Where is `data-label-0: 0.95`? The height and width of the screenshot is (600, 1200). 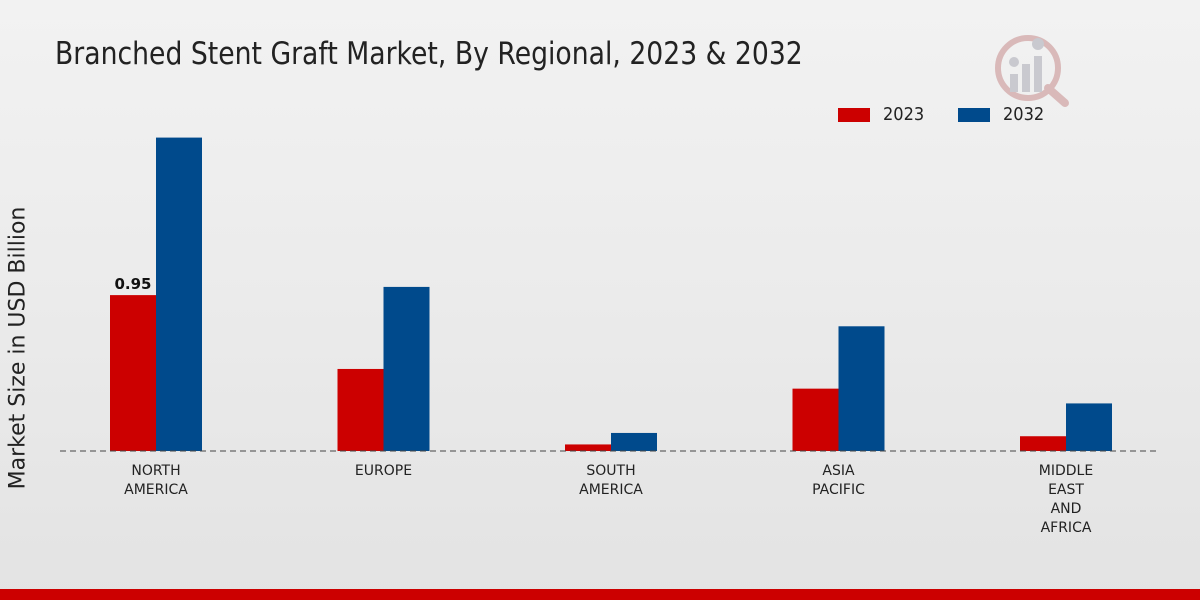
data-label-0: 0.95 is located at coordinates (132, 284).